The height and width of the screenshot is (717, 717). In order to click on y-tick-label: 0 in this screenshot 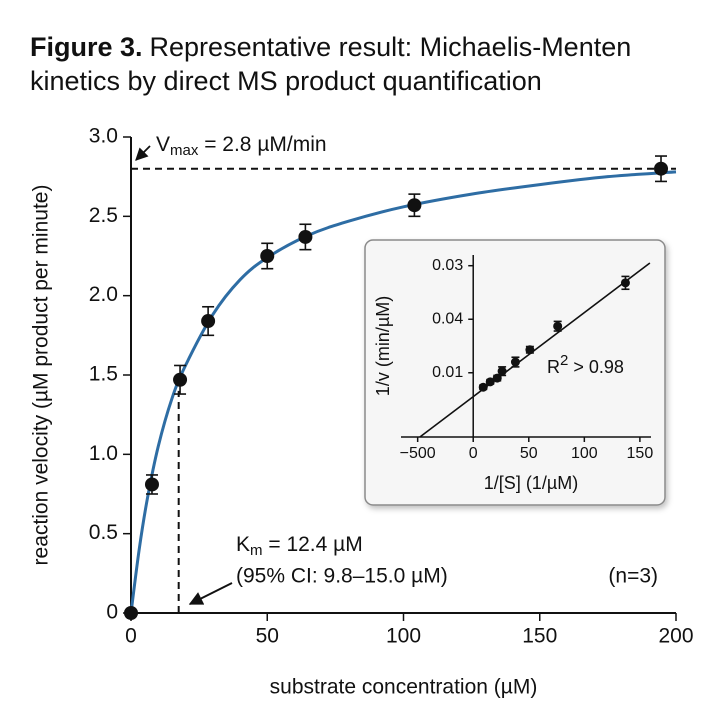, I will do `click(112, 612)`.